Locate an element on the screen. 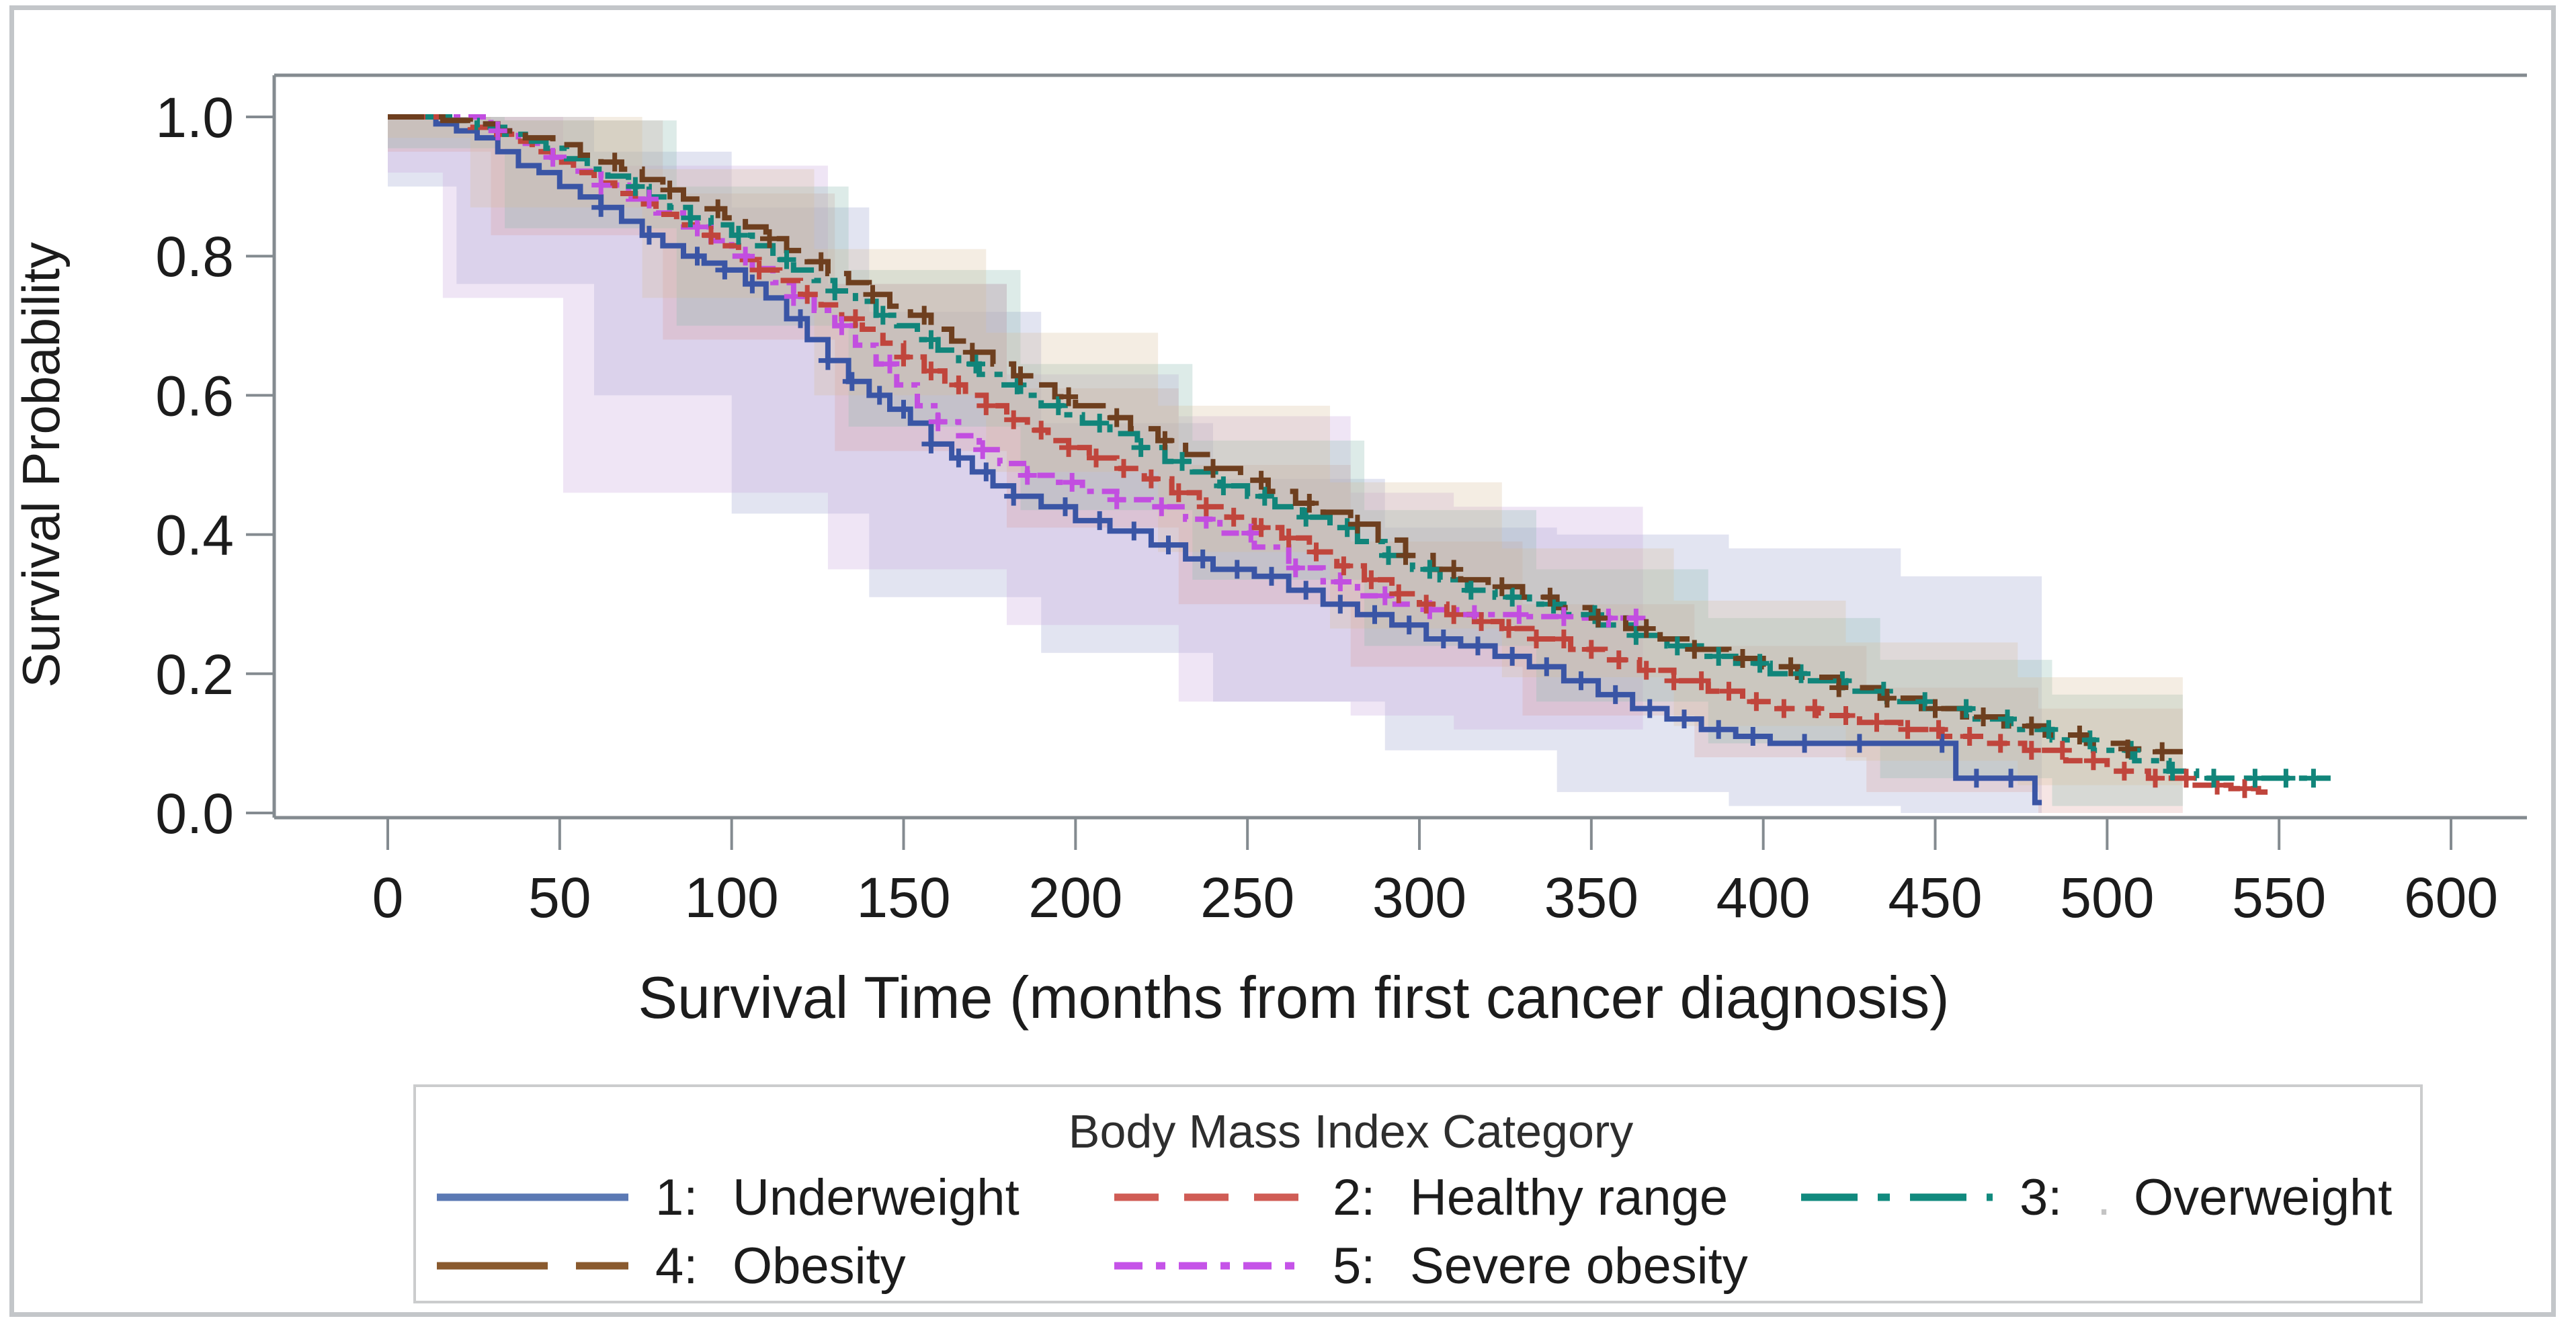 The width and height of the screenshot is (2576, 1335). x-tick-label: 600 is located at coordinates (2451, 897).